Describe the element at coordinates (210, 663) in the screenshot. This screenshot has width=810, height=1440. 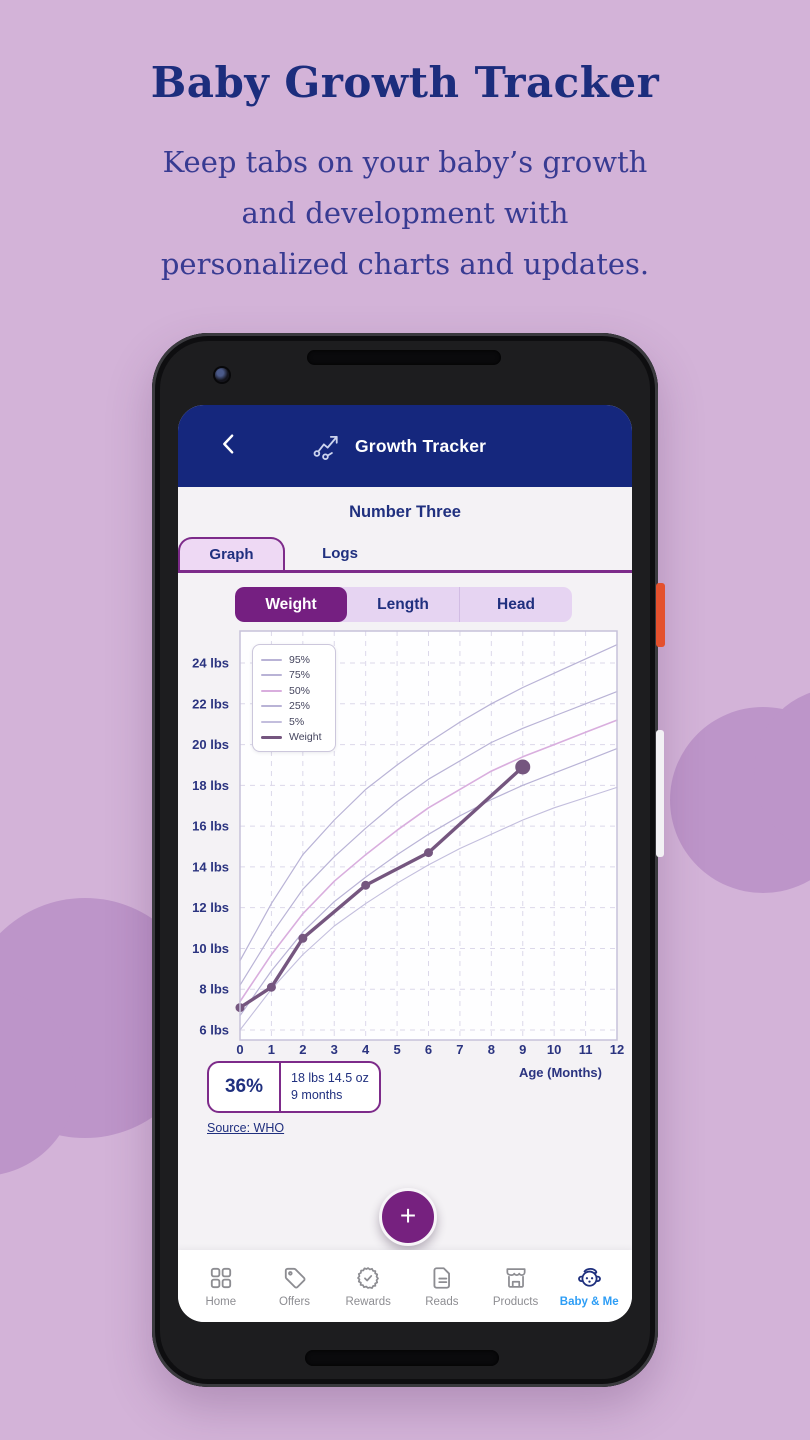
I see `svg-text: 24 lbs` at that location.